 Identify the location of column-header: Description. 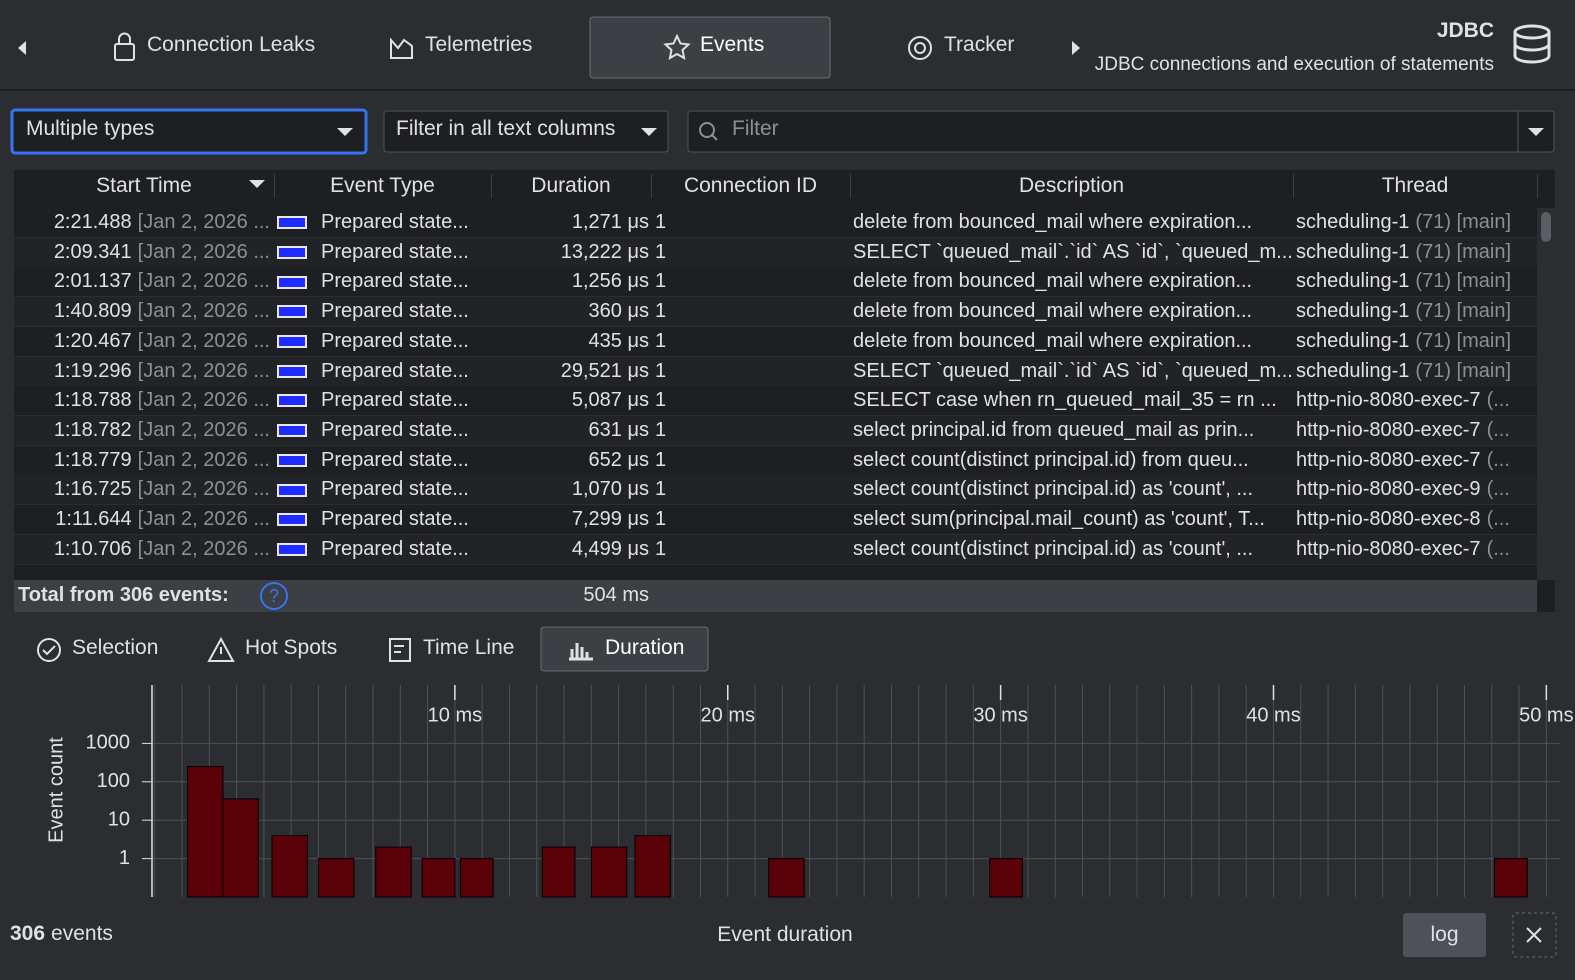
(1072, 186).